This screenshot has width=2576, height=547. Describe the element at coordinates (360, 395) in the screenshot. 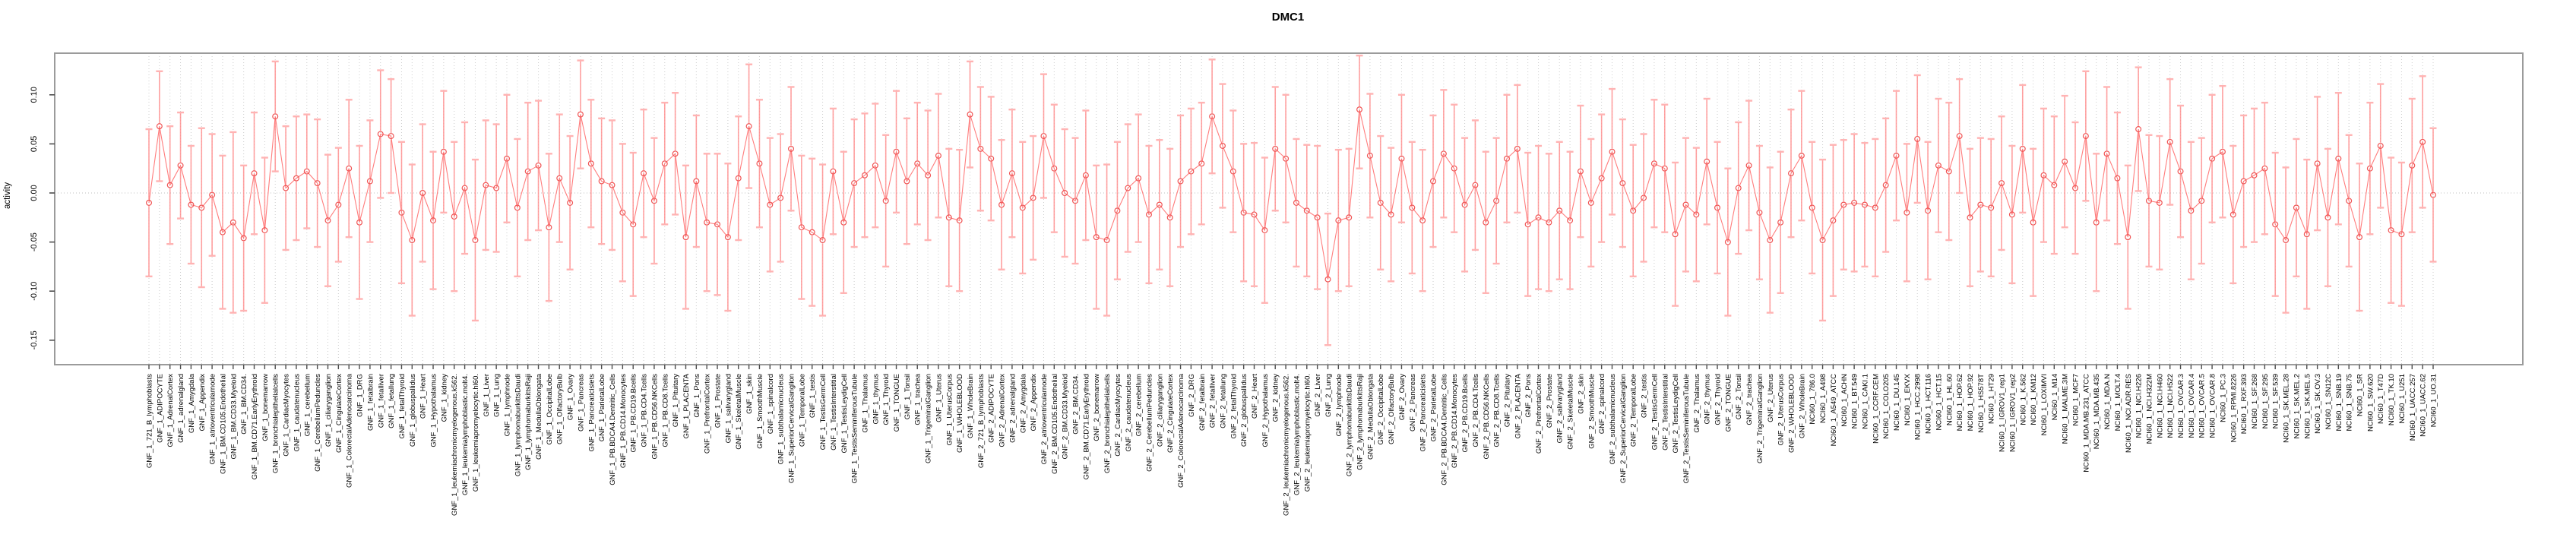

I see `x-tick-label: GNF_1_DRG` at that location.